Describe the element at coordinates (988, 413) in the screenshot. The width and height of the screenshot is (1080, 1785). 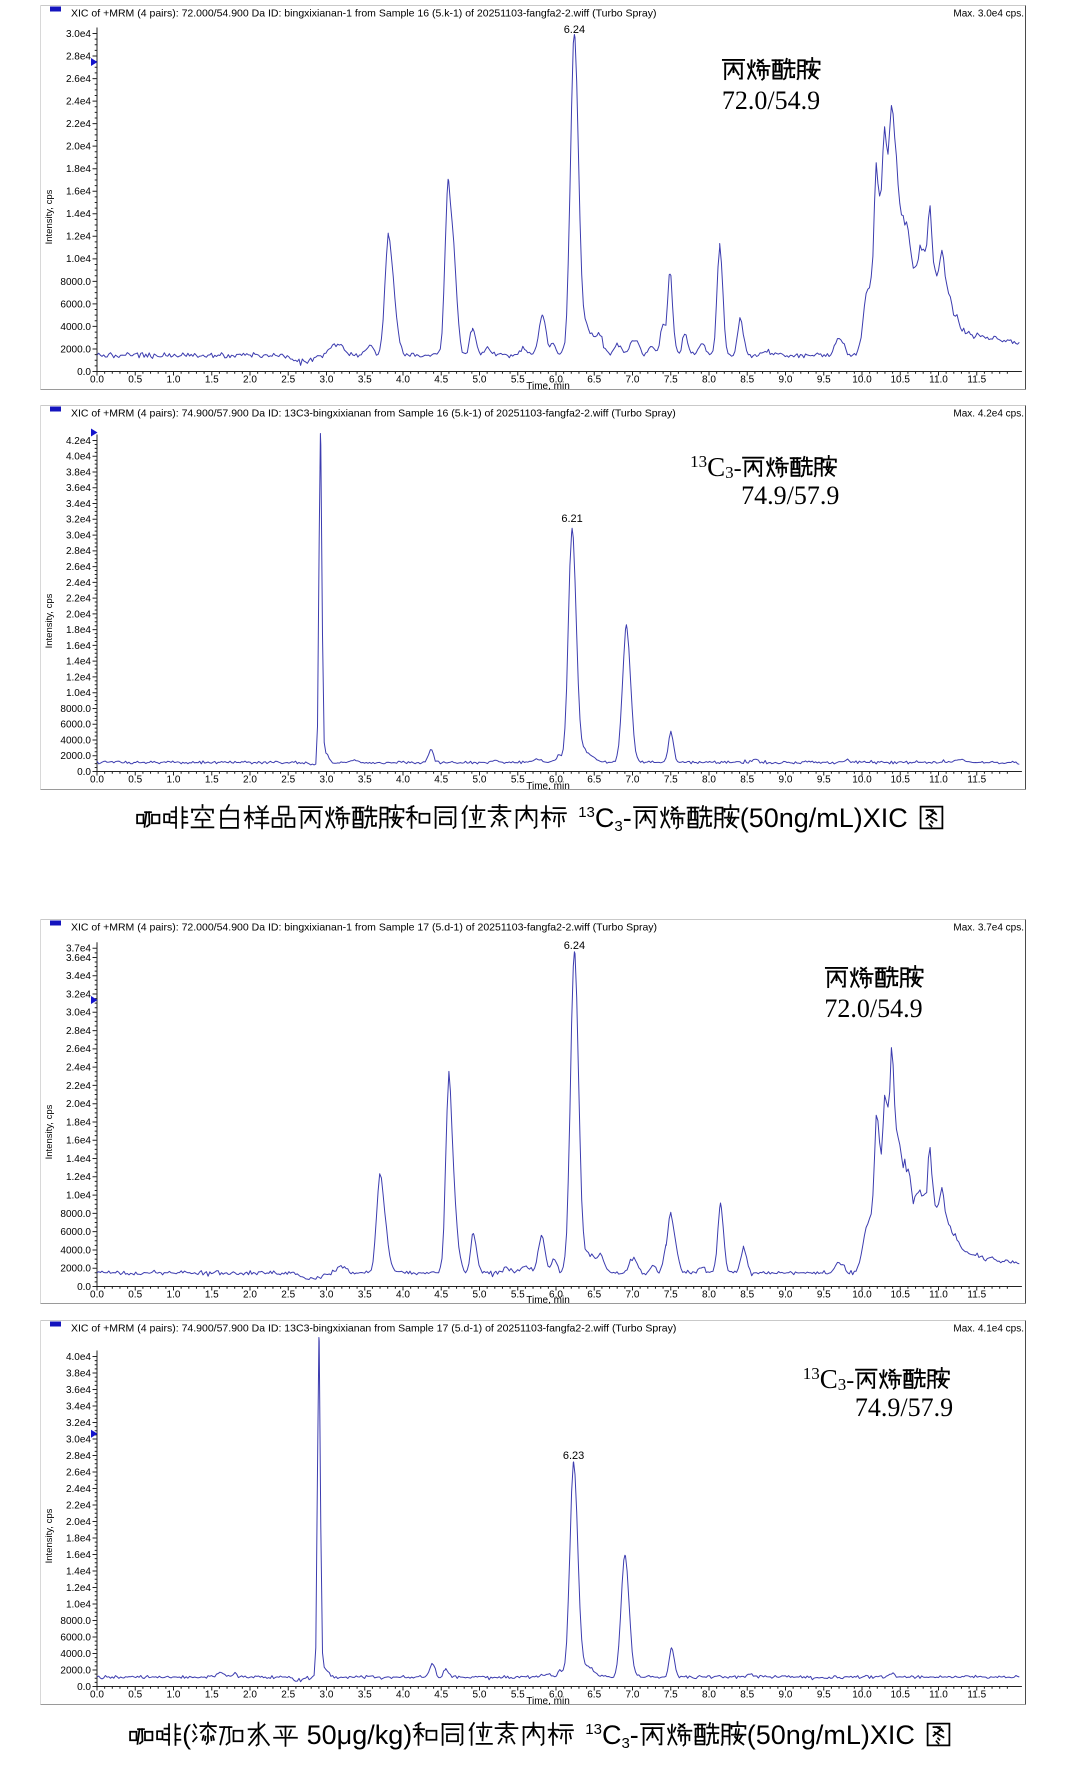
I see `svg-text: Max. 4.2e4 cps.` at that location.